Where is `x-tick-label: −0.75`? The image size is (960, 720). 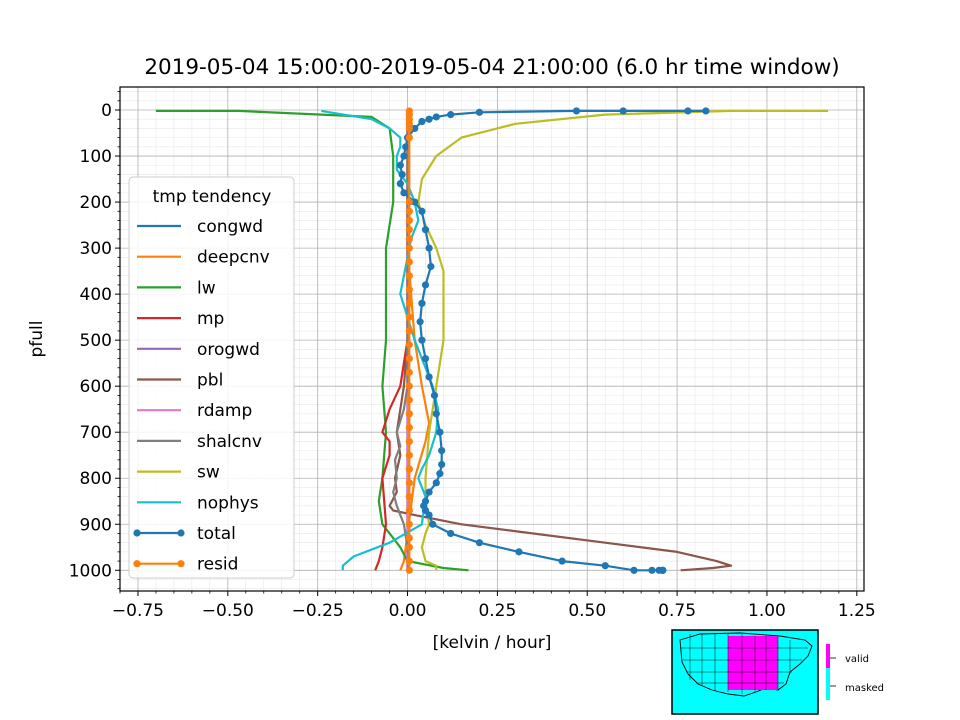
x-tick-label: −0.75 is located at coordinates (138, 611).